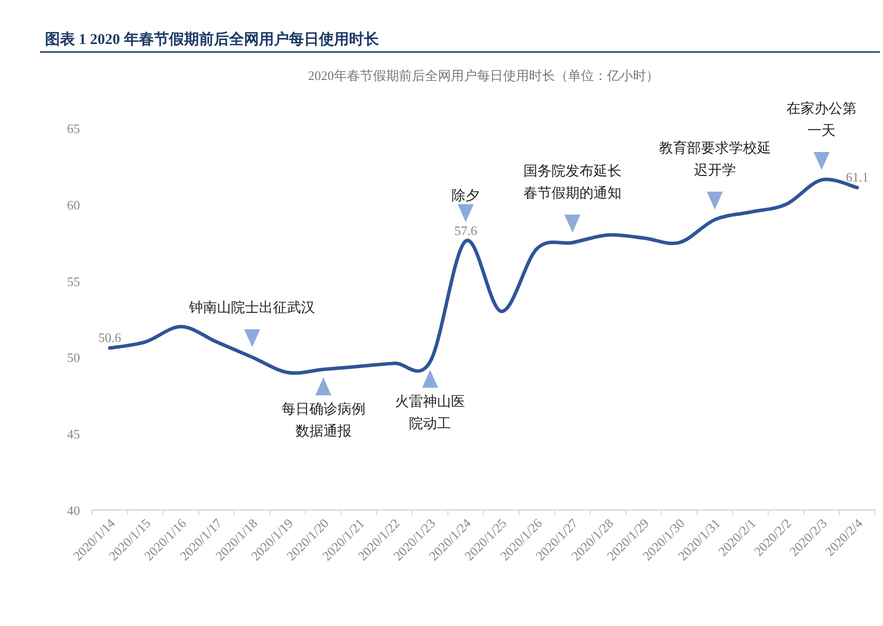 Image resolution: width=883 pixels, height=626 pixels. I want to click on data-label: 57.6, so click(466, 230).